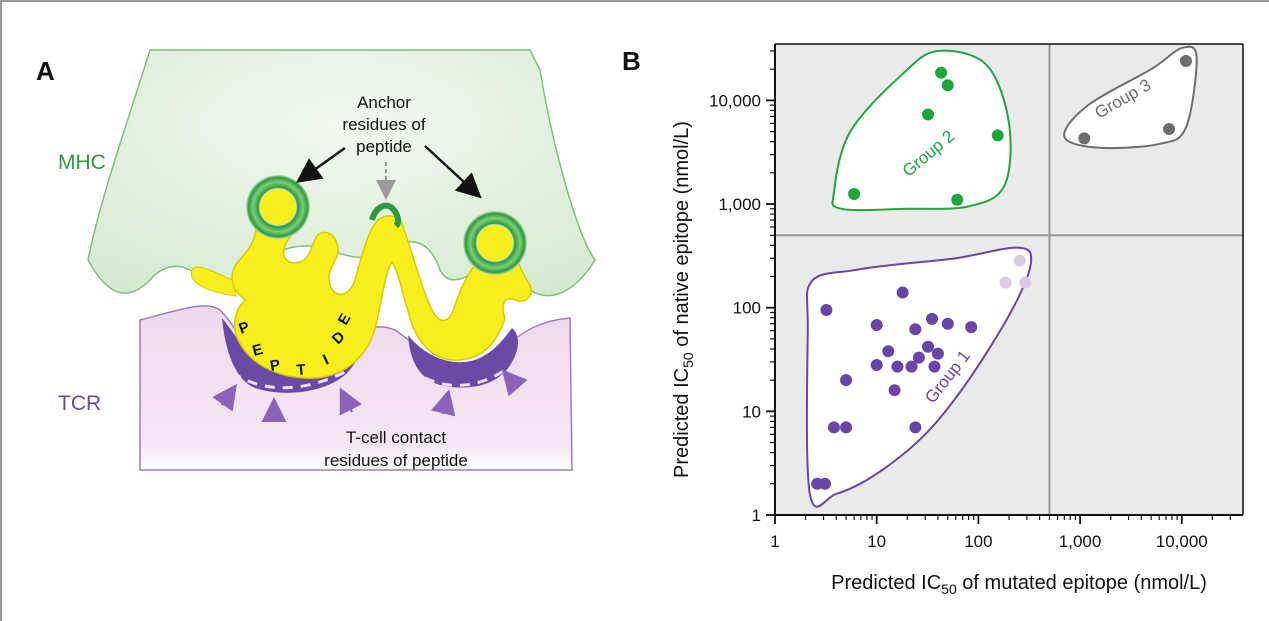 This screenshot has width=1269, height=621. Describe the element at coordinates (756, 515) in the screenshot. I see `y-tick-label: 1` at that location.